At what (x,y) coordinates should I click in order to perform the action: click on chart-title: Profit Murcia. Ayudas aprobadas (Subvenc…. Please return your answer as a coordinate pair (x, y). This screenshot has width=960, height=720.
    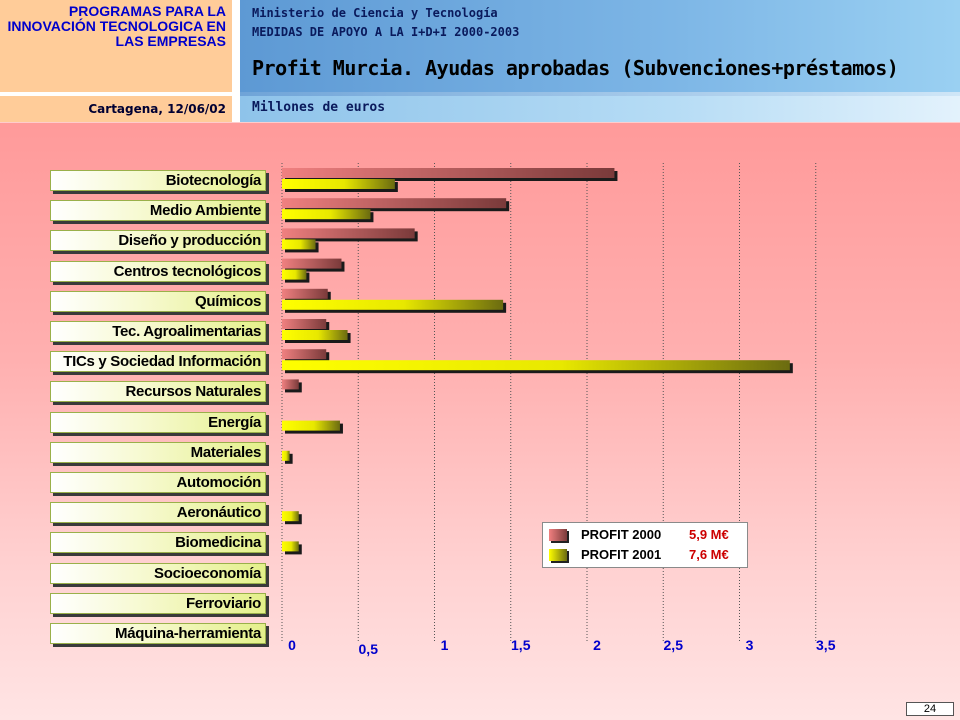
    Looking at the image, I should click on (575, 68).